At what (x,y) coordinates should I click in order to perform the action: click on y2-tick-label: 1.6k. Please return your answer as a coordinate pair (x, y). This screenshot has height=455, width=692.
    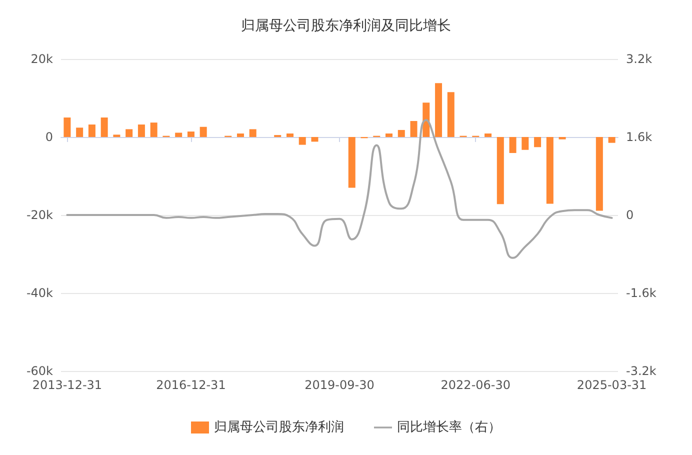
    Looking at the image, I should click on (639, 137).